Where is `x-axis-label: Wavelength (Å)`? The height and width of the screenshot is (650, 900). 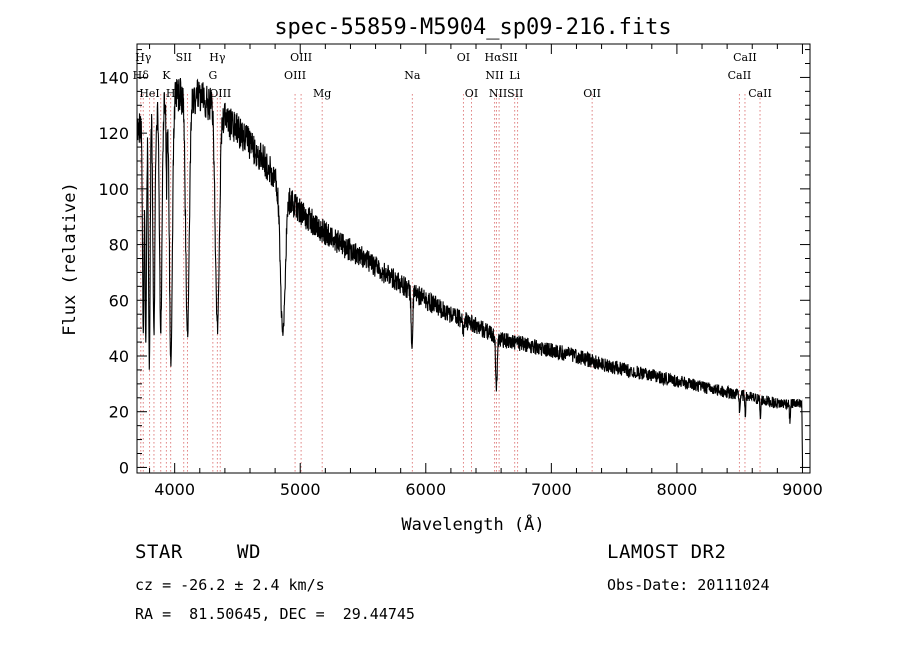
x-axis-label: Wavelength (Å) is located at coordinates (472, 524).